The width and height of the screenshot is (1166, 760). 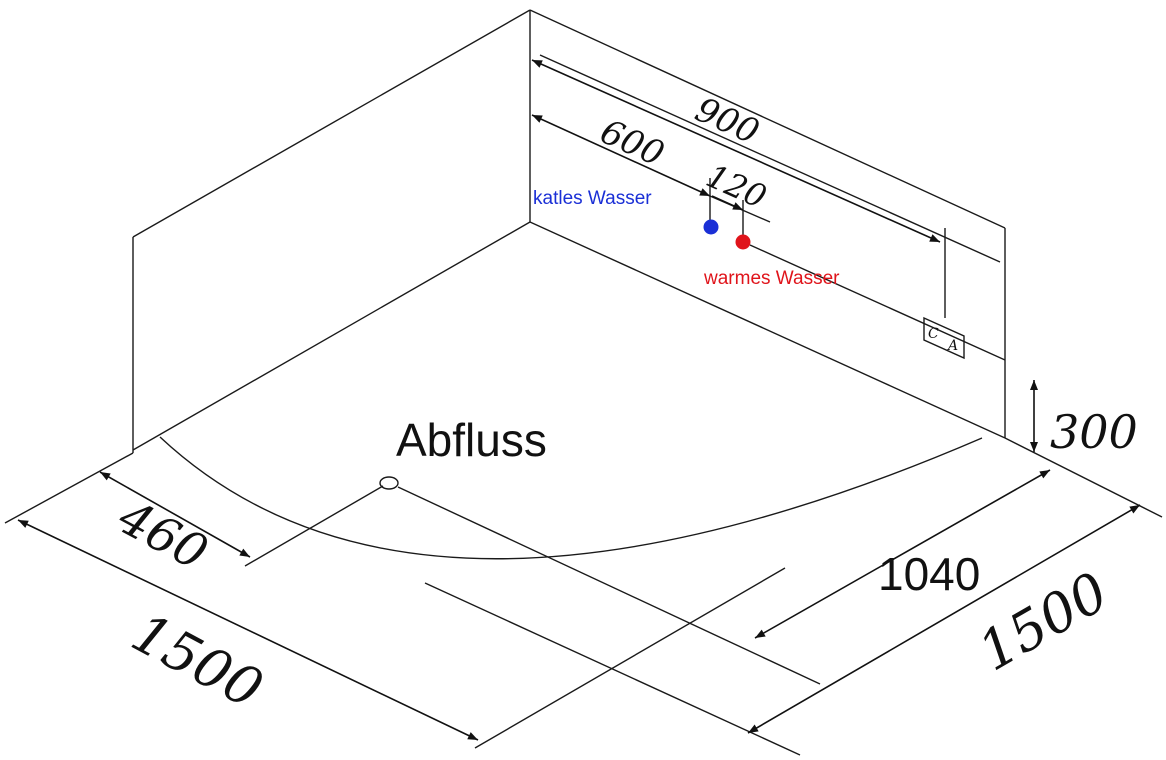 I want to click on drain-icon, so click(x=389, y=483).